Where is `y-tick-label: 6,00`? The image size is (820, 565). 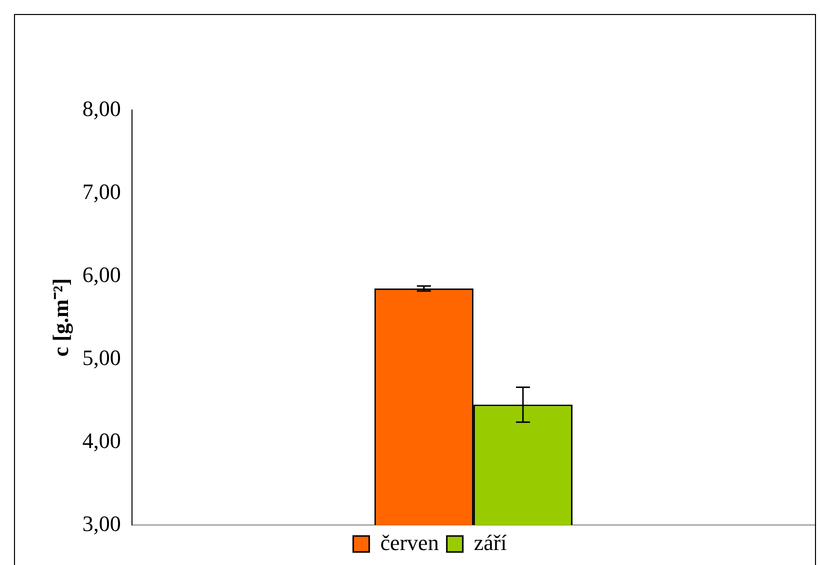 y-tick-label: 6,00 is located at coordinates (101, 274).